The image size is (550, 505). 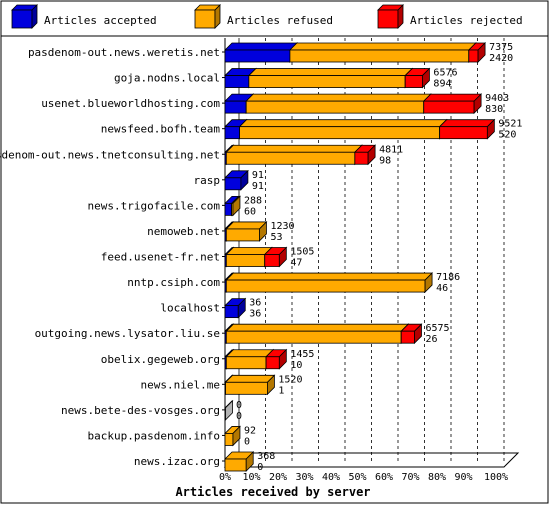 What do you see at coordinates (296, 365) in the screenshot?
I see `accepted-value-label: 10` at bounding box center [296, 365].